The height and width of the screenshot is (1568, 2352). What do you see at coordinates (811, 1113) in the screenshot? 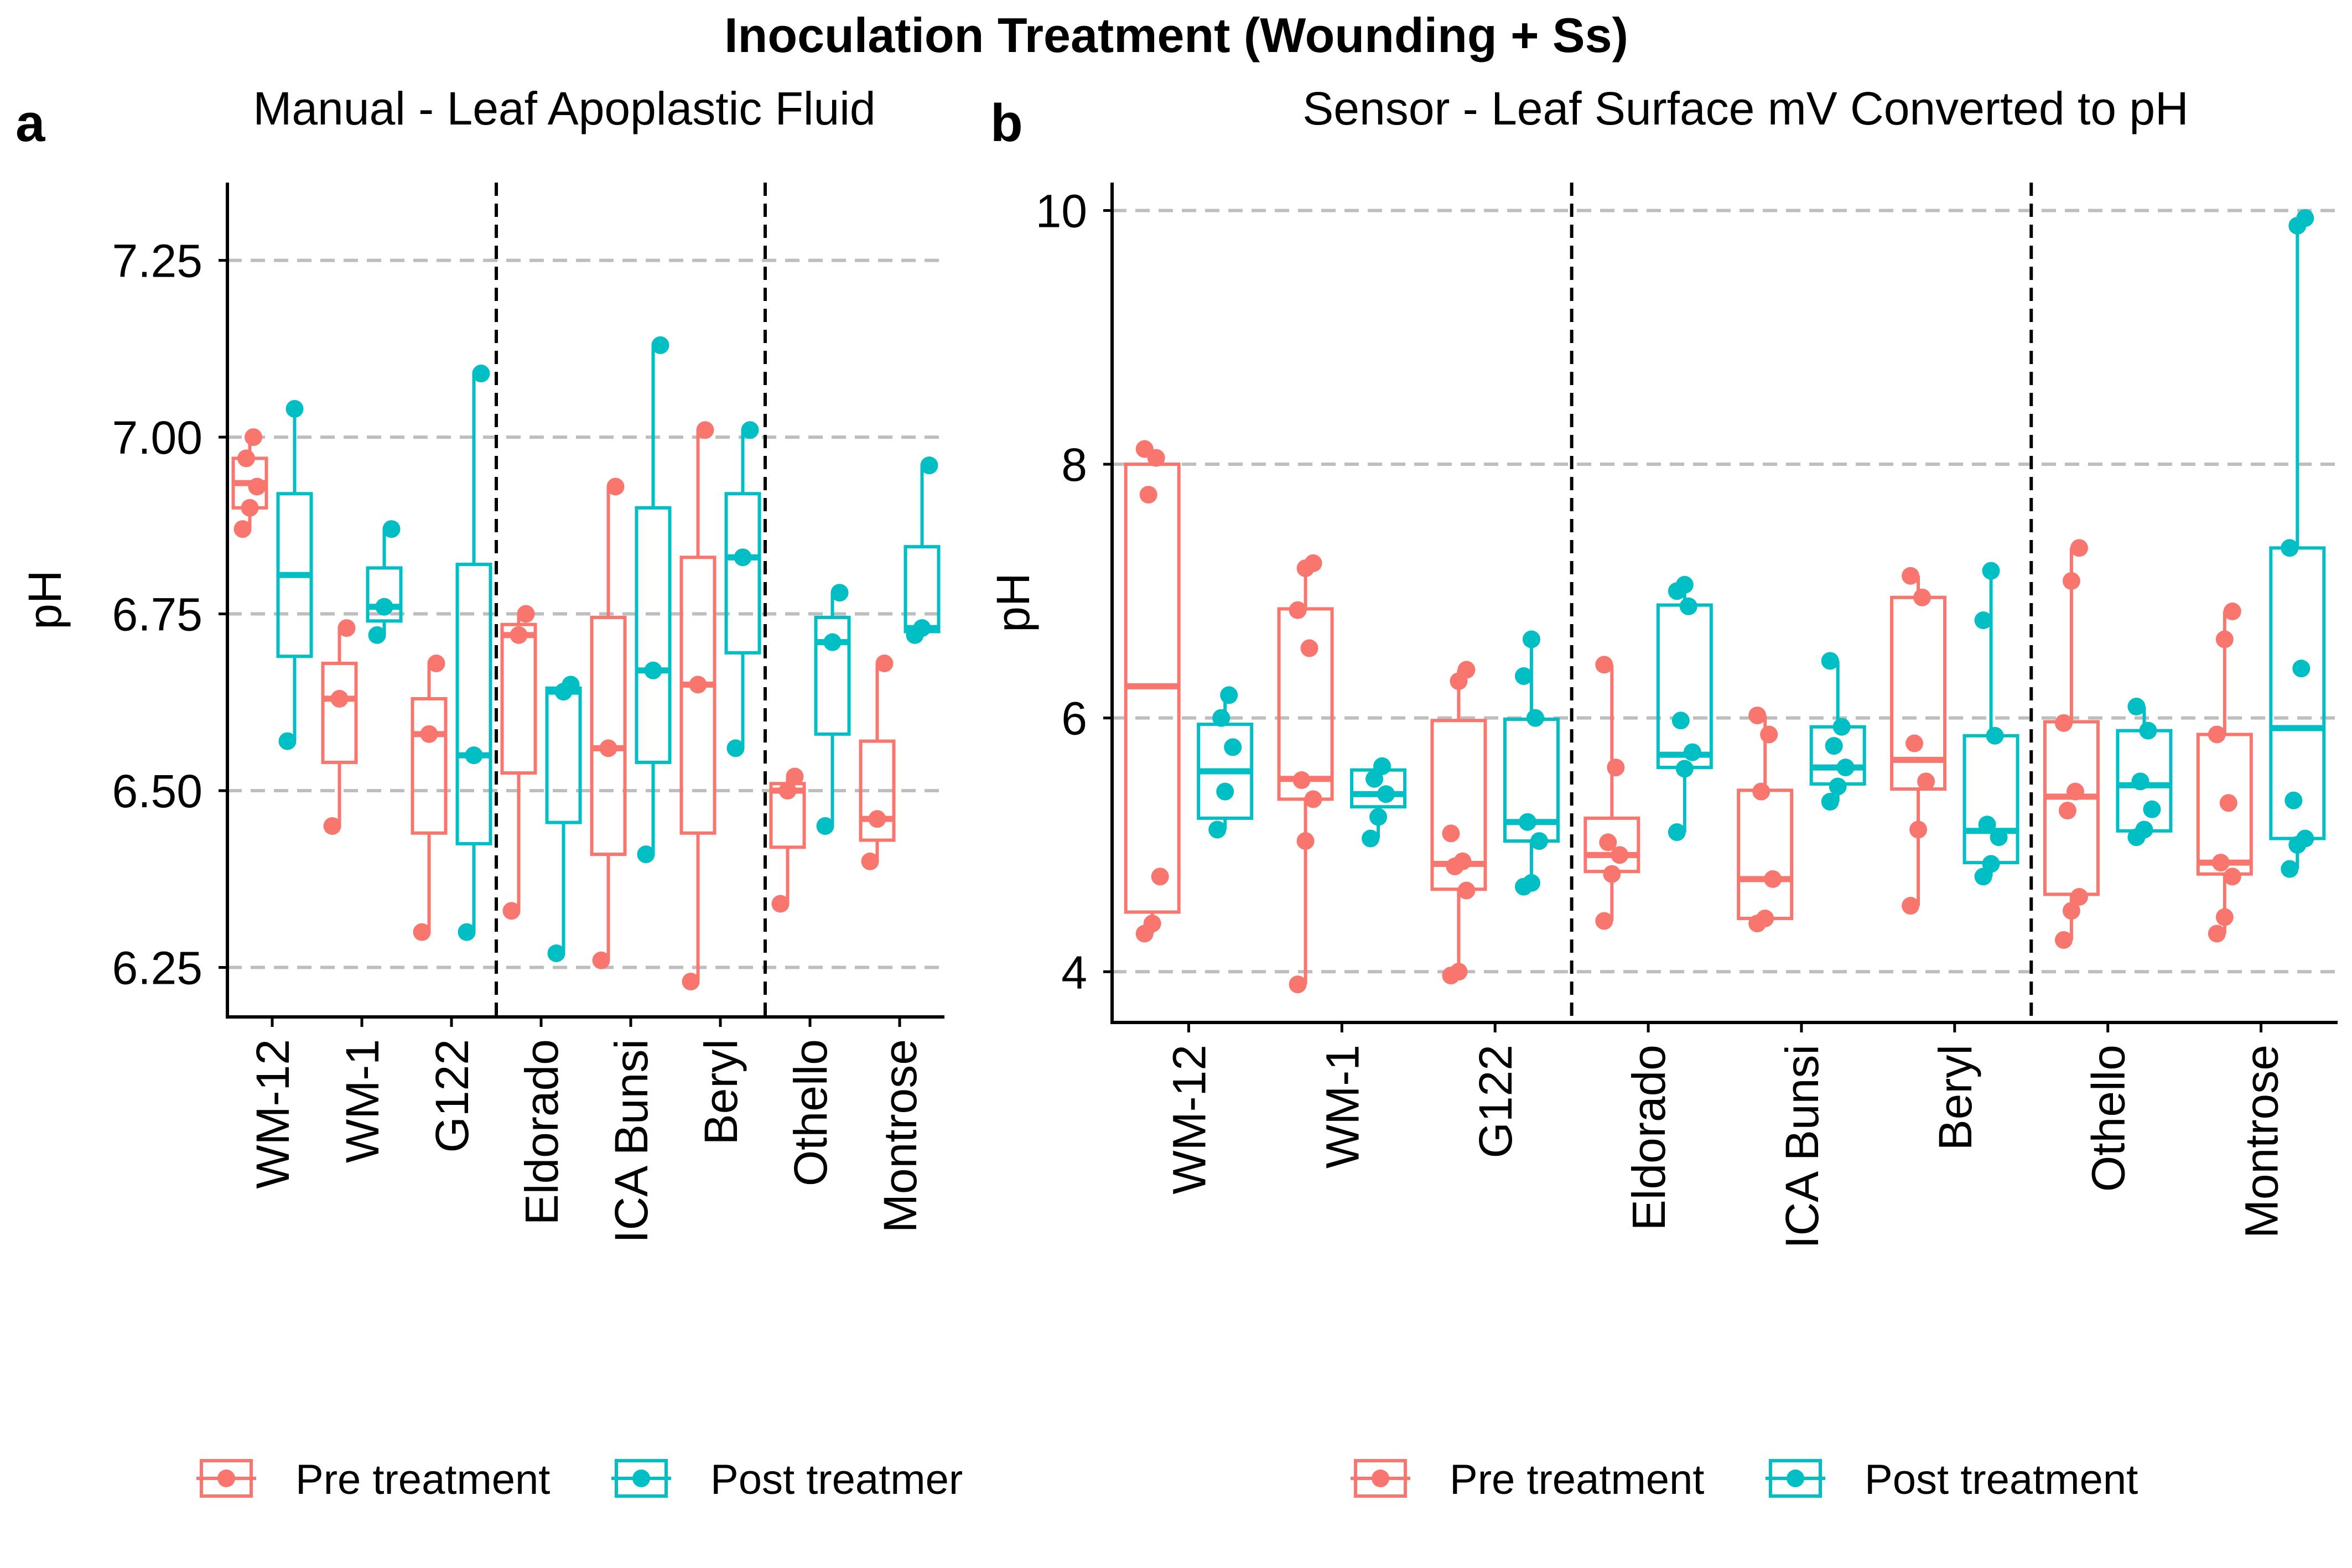
I see `panel-a-xtick-label: Othello` at bounding box center [811, 1113].